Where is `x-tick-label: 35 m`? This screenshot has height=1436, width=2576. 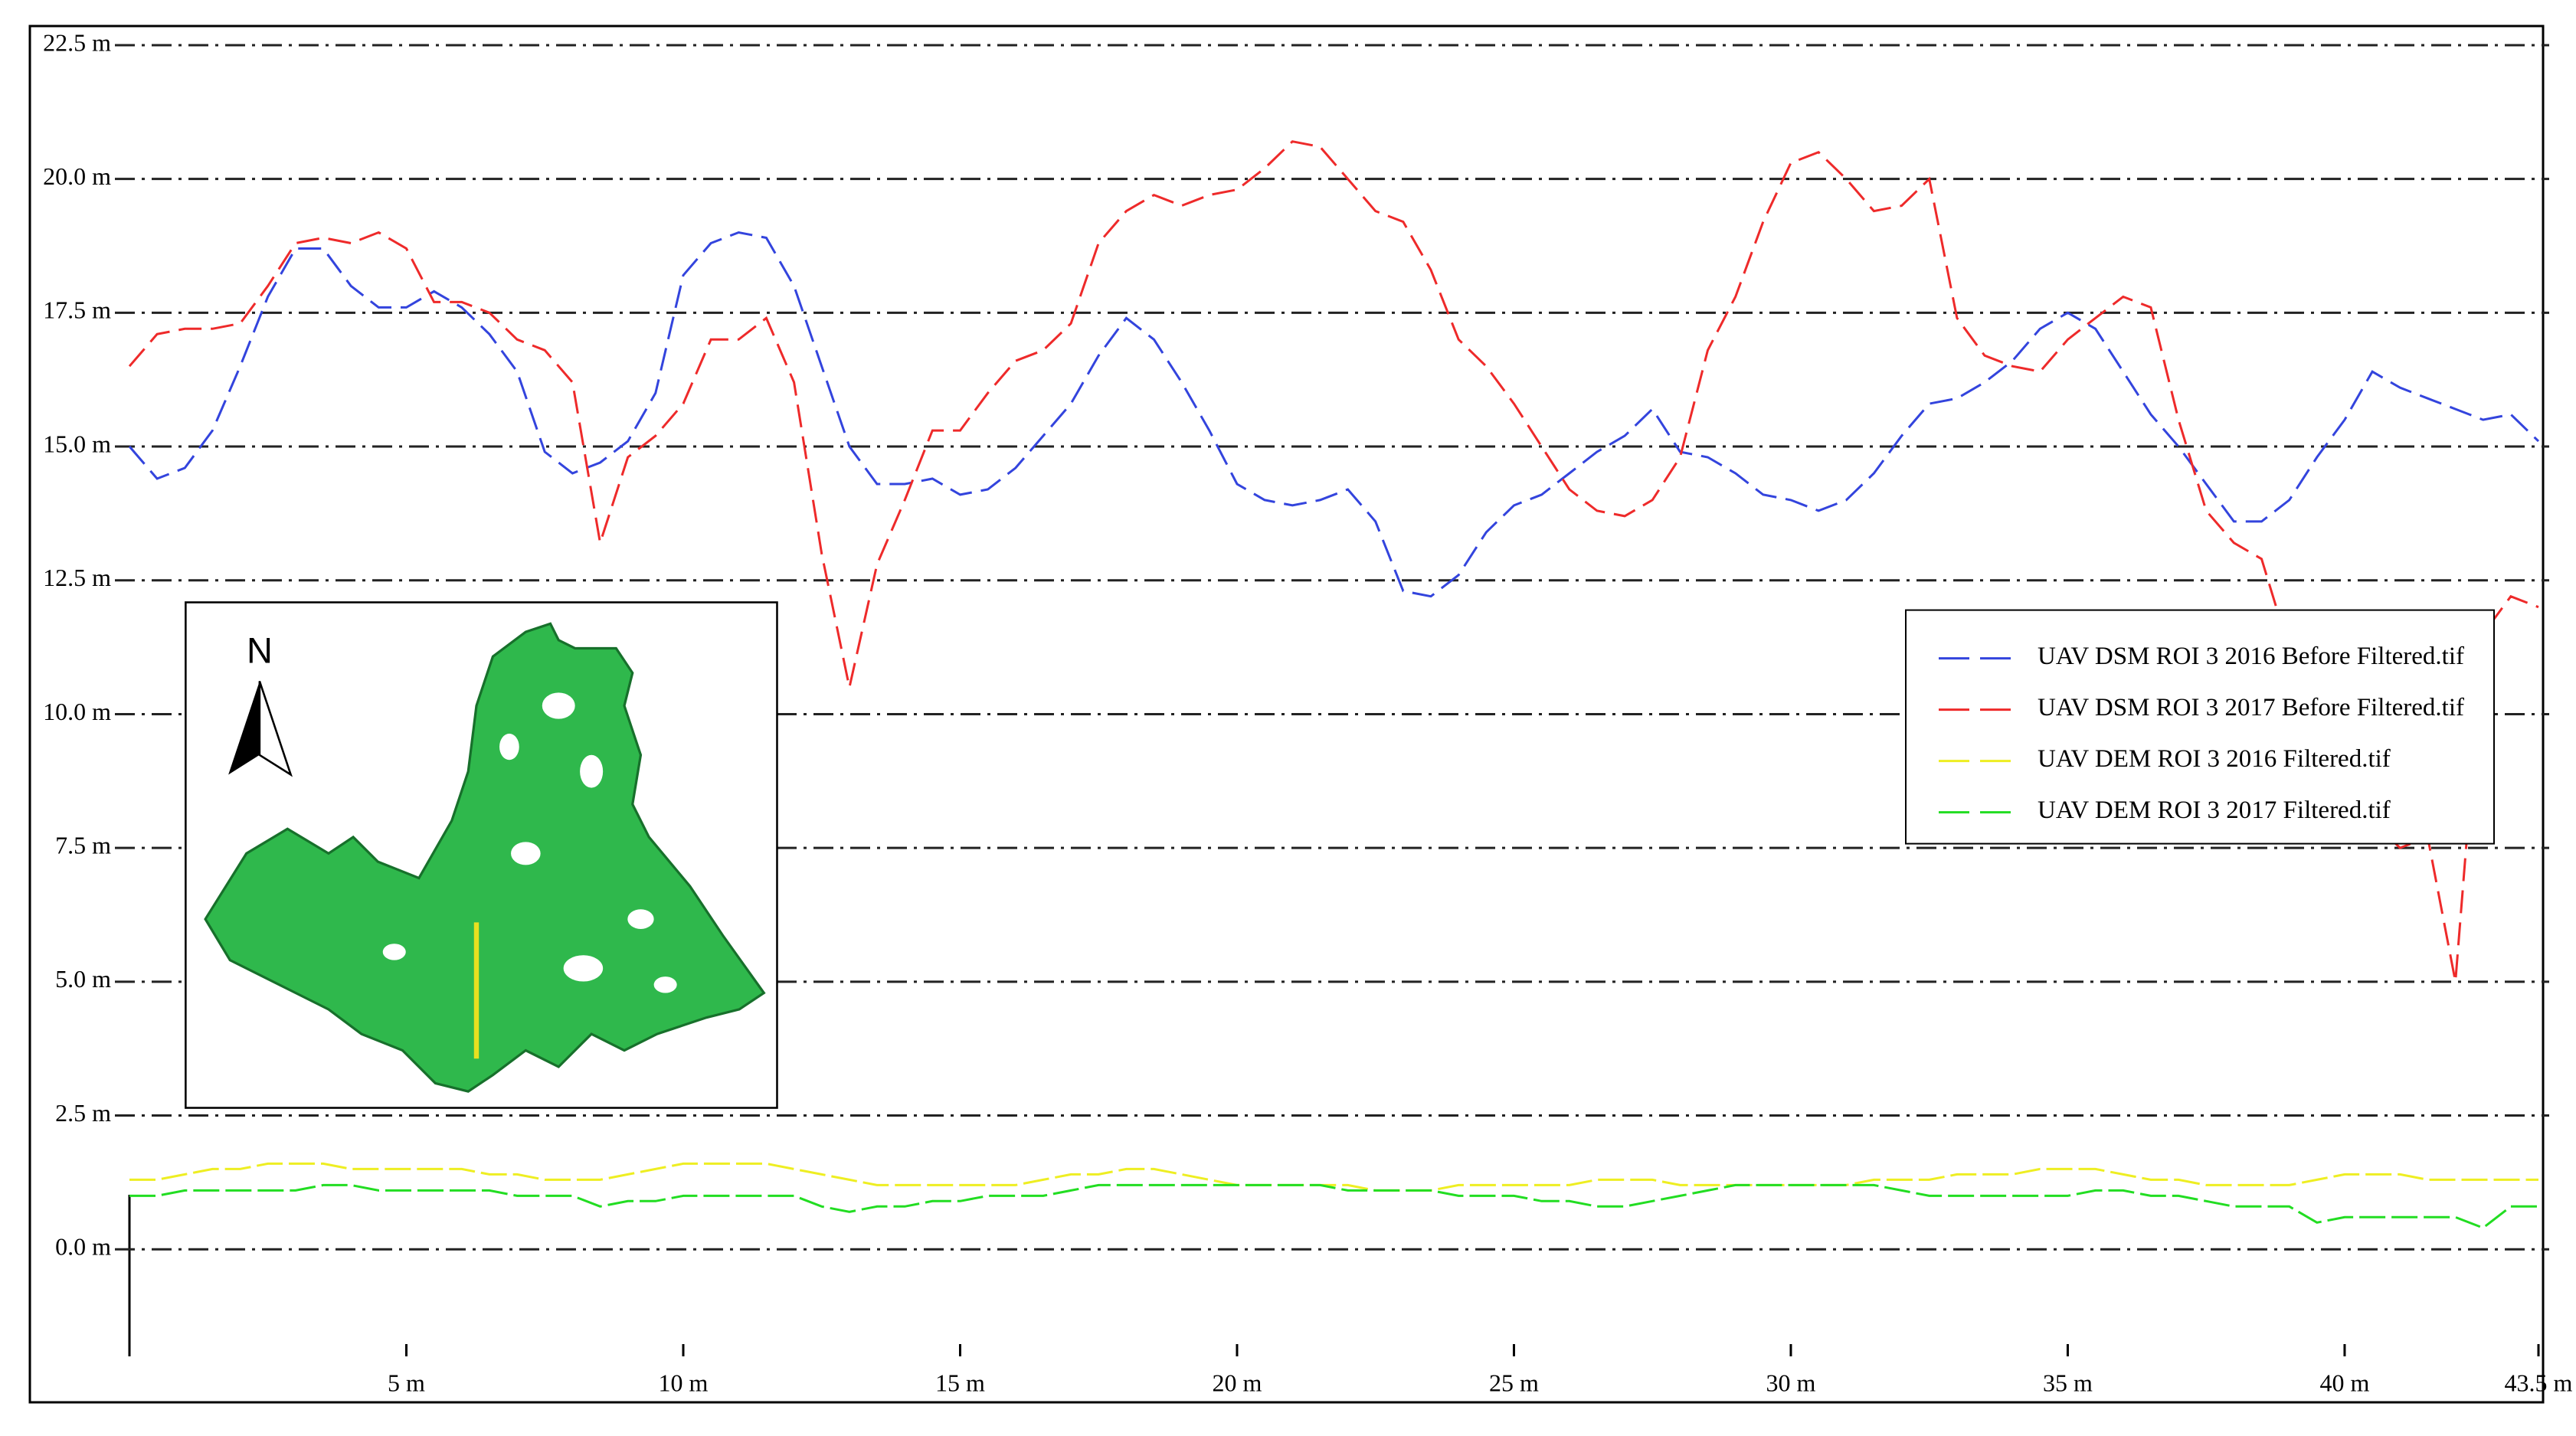 x-tick-label: 35 m is located at coordinates (2068, 1383).